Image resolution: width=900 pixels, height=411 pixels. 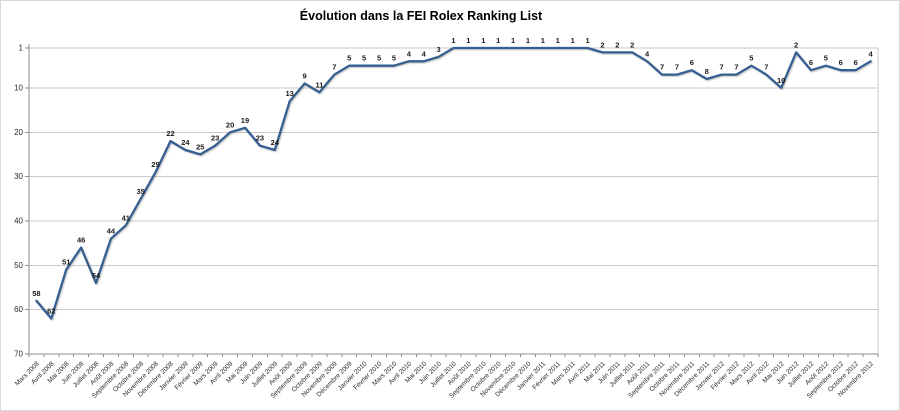 I want to click on data-label: 44, so click(x=111, y=231).